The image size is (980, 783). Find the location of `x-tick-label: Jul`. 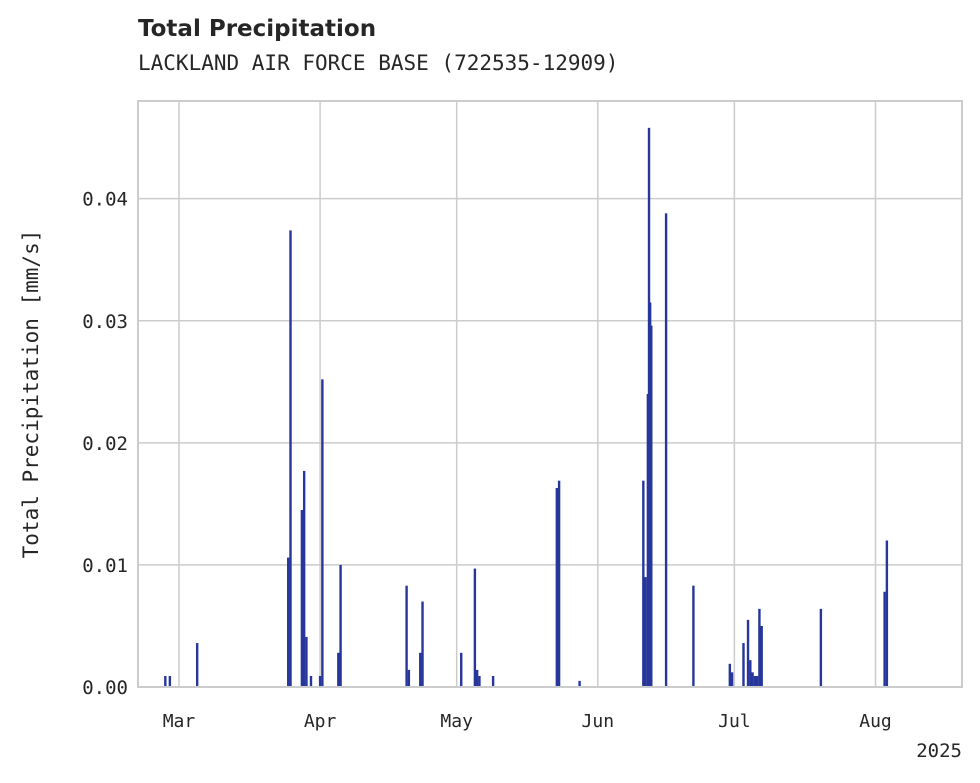

x-tick-label: Jul is located at coordinates (734, 721).